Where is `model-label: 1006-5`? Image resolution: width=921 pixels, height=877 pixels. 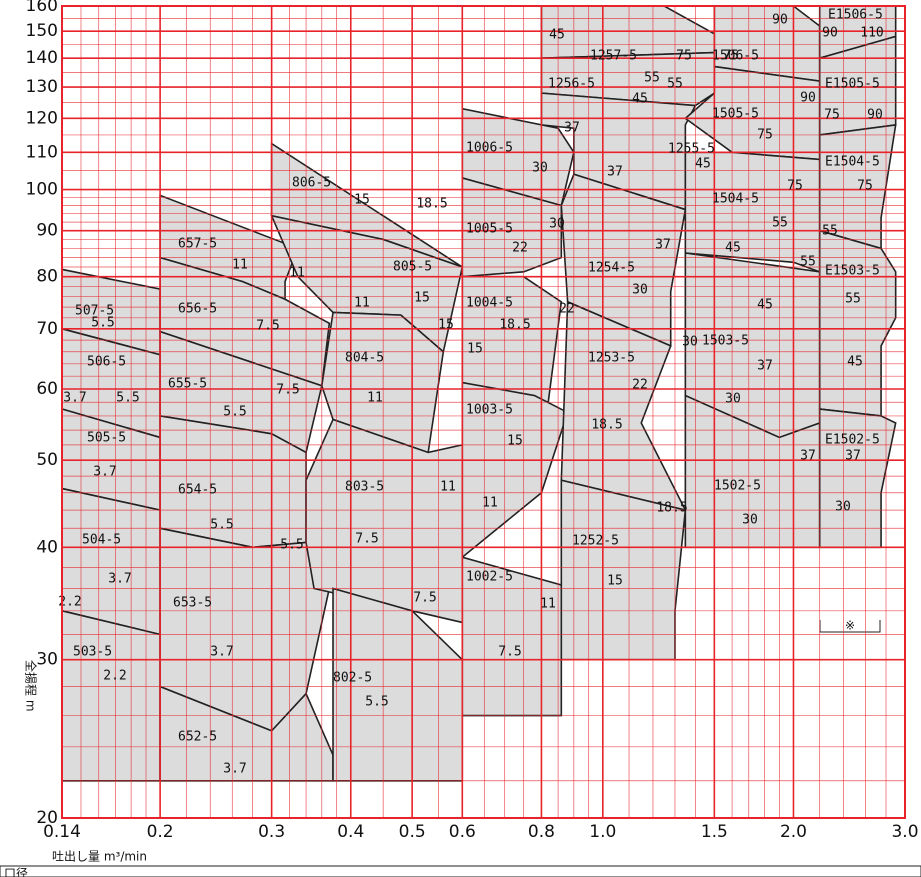
model-label: 1006-5 is located at coordinates (489, 148).